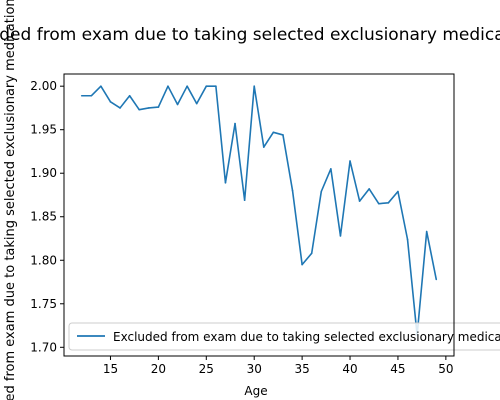 The image size is (500, 400). I want to click on x-tick-label: 20, so click(158, 369).